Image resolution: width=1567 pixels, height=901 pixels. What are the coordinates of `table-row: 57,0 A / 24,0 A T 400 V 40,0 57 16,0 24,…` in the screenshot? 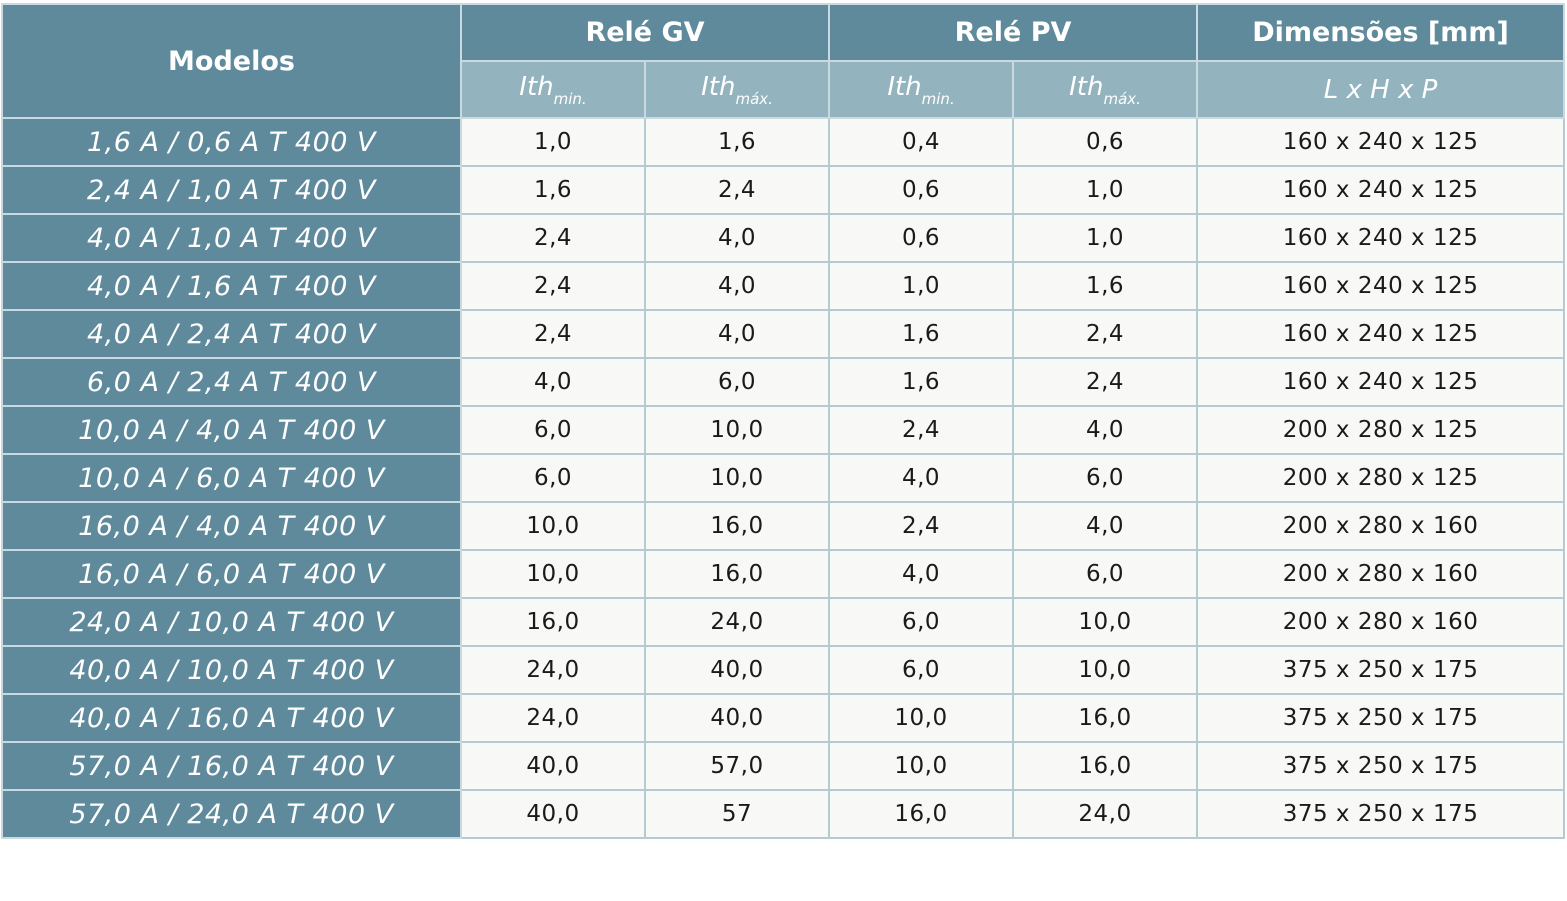 It's located at (783, 814).